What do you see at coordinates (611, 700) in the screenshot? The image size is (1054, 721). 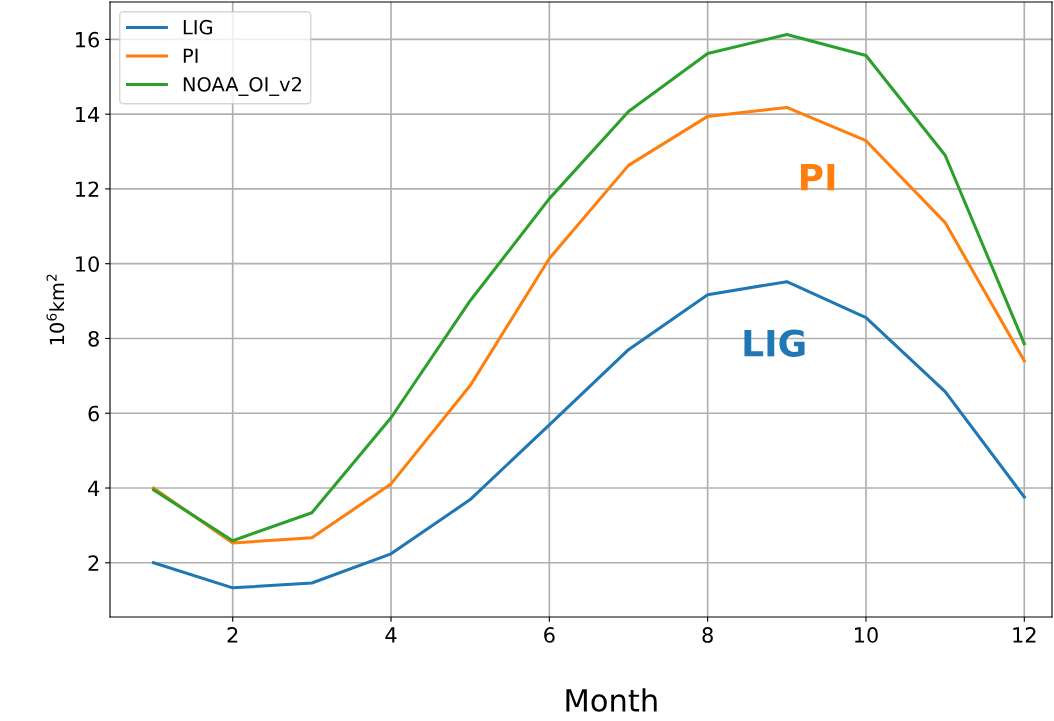 I see `x-axis-title: Month` at bounding box center [611, 700].